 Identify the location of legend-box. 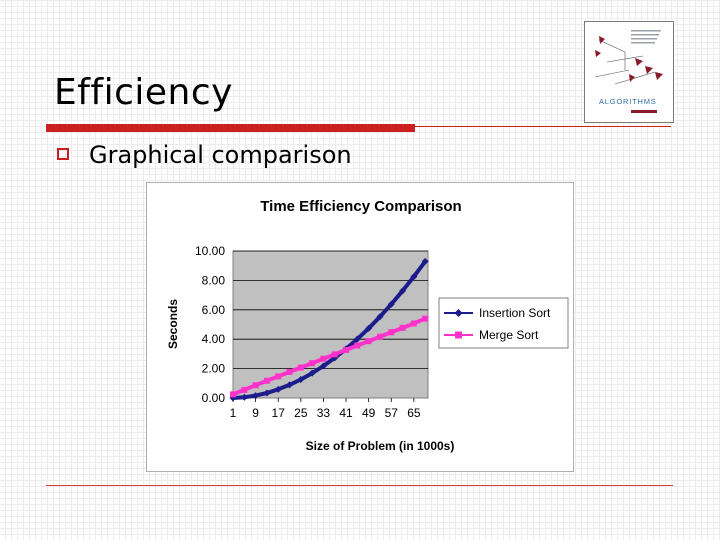
(503, 323).